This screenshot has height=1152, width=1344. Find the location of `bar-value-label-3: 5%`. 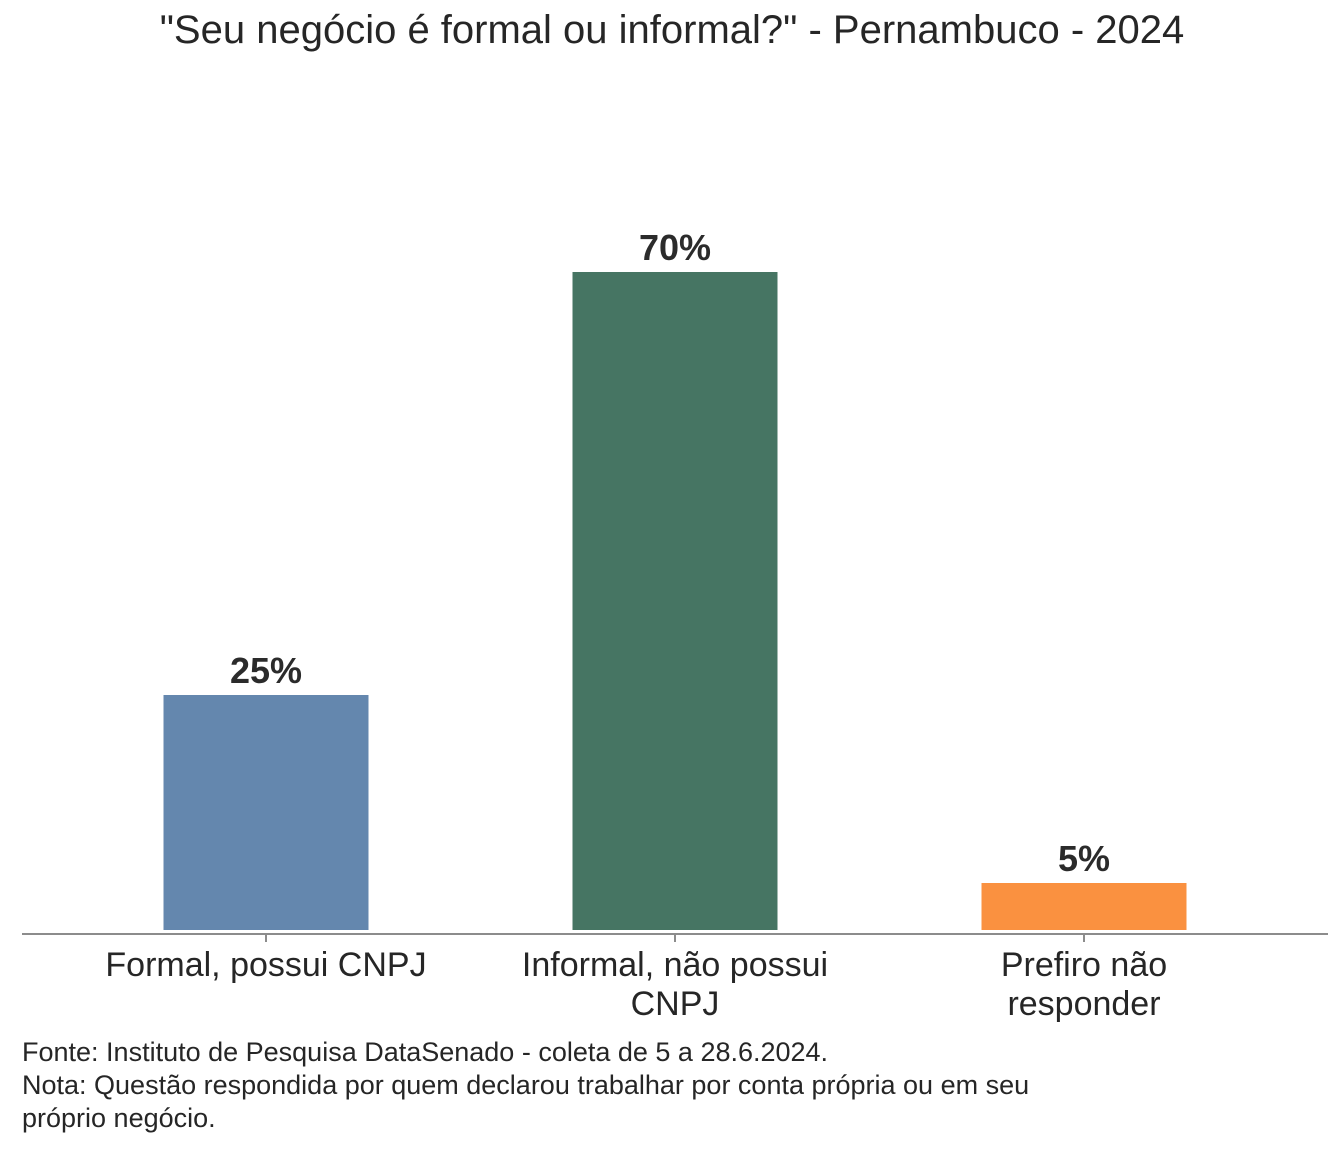

bar-value-label-3: 5% is located at coordinates (1084, 858).